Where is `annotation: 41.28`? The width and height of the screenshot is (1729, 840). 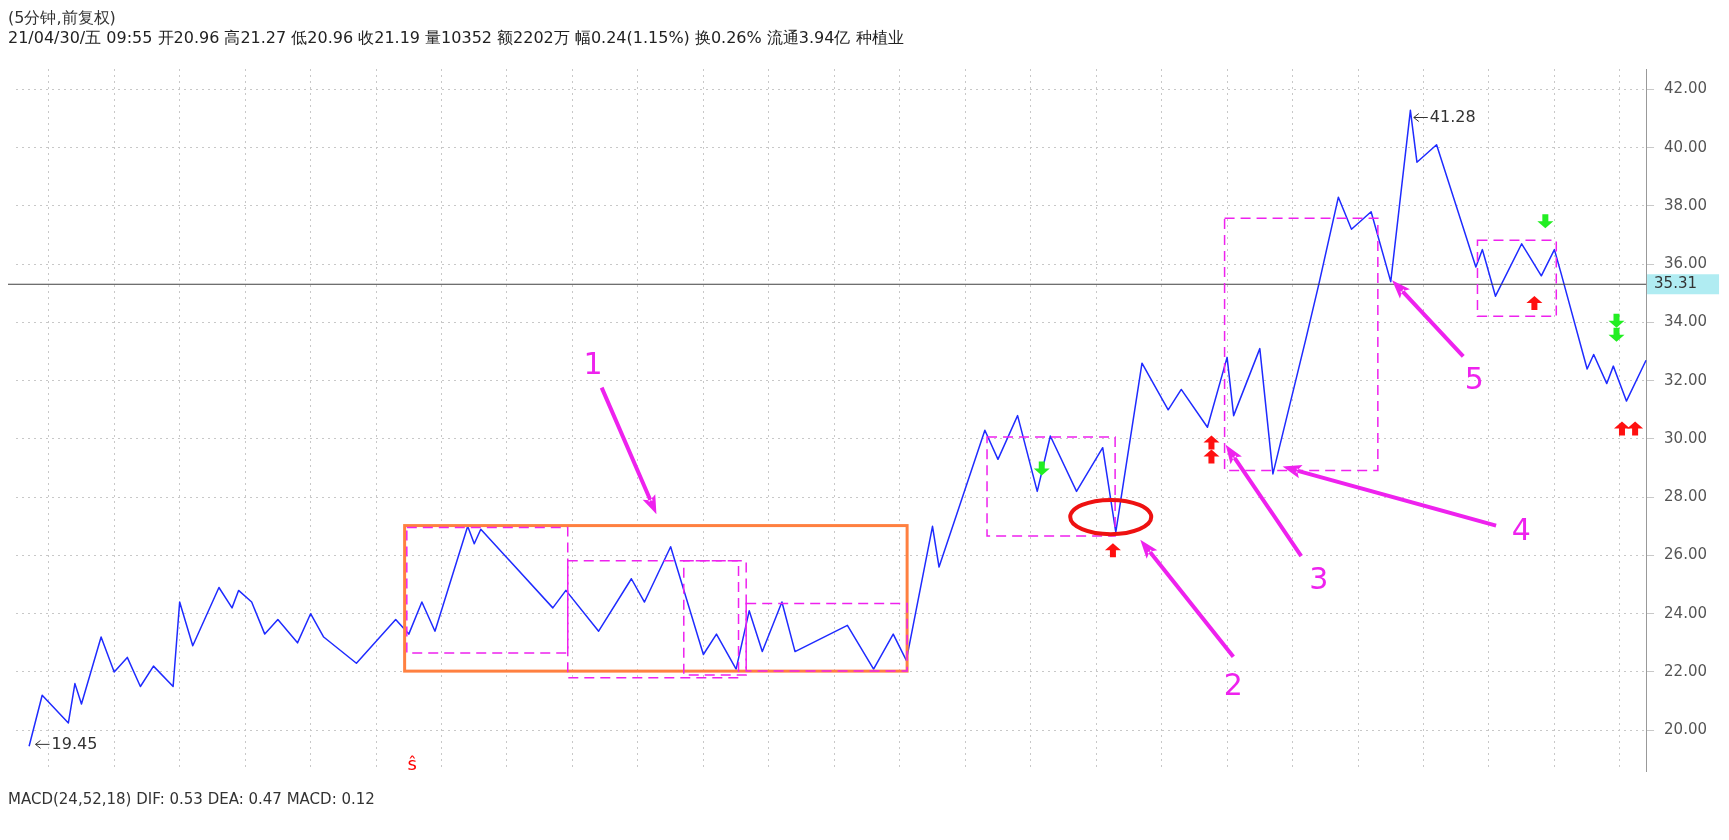 annotation: 41.28 is located at coordinates (1452, 116).